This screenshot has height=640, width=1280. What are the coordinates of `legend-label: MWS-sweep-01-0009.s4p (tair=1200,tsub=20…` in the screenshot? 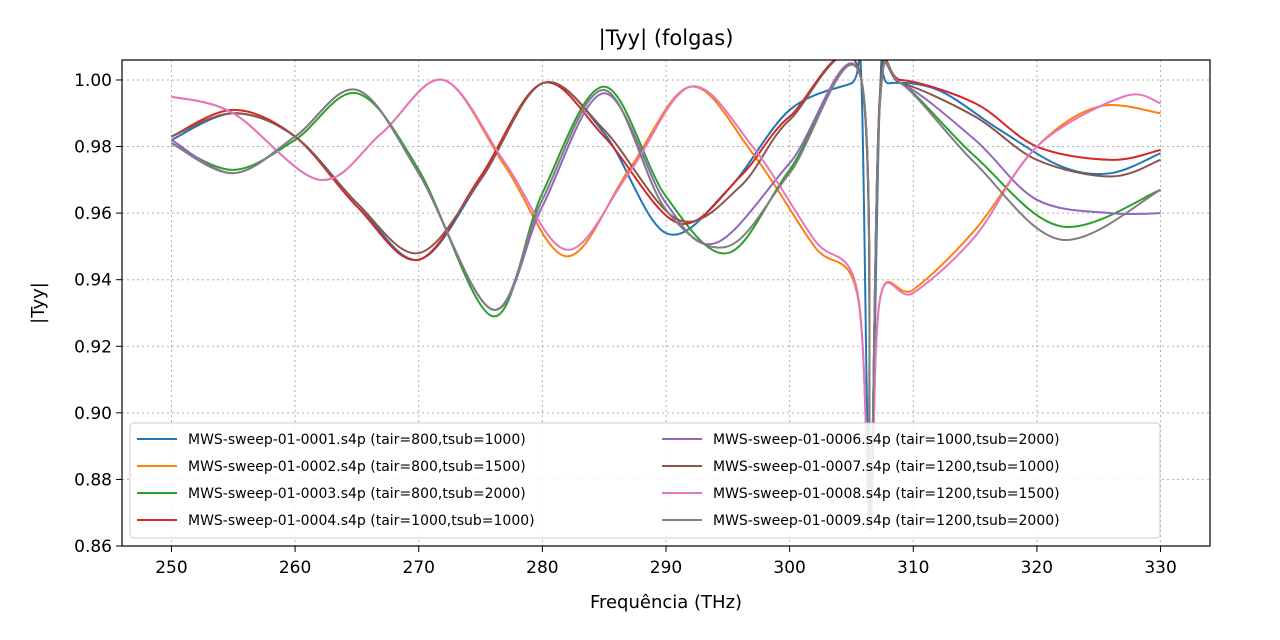 It's located at (886, 521).